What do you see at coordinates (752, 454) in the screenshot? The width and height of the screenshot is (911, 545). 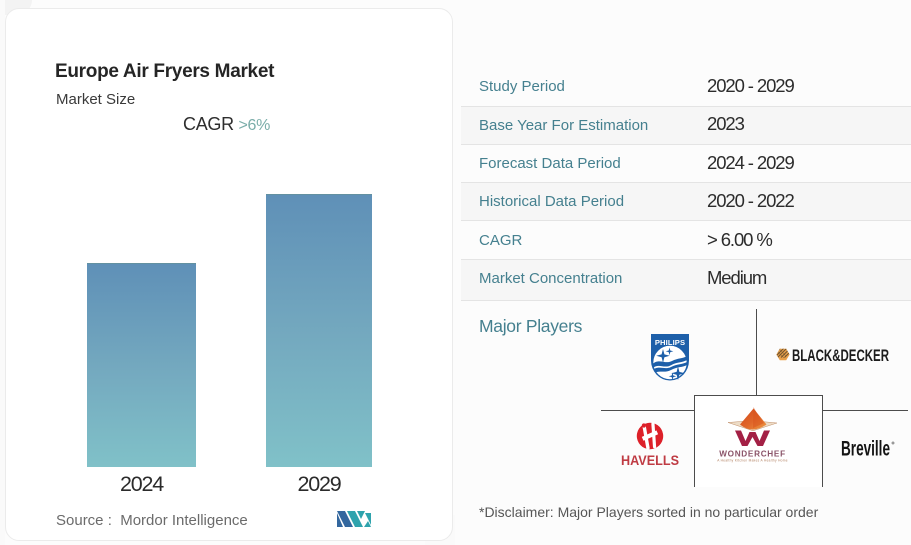 I see `svg-text: WONDERCHEF` at bounding box center [752, 454].